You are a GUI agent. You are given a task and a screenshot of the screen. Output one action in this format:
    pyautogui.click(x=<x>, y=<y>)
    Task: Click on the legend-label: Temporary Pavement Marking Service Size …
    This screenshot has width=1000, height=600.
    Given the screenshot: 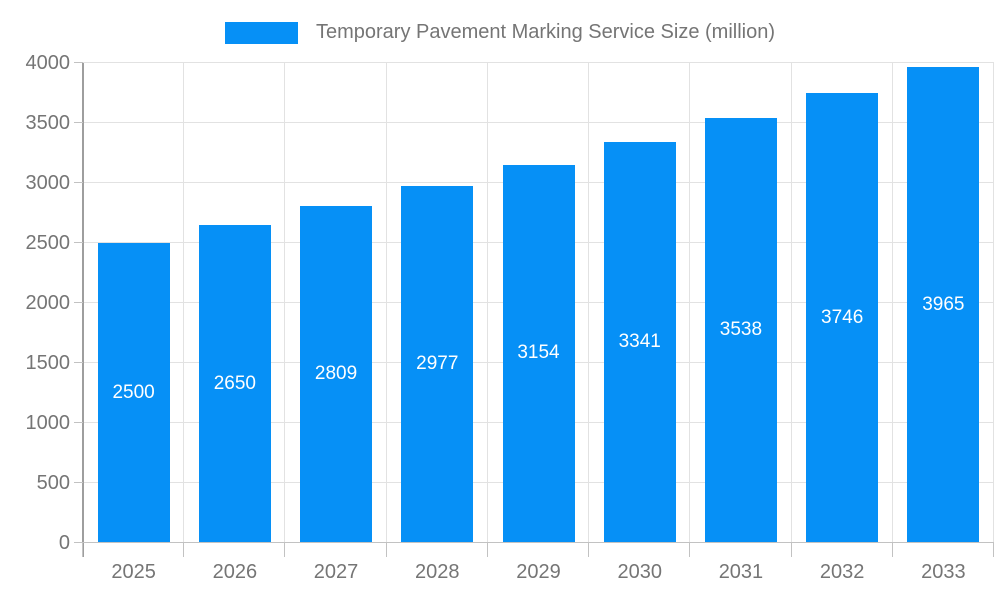 What is the action you would take?
    pyautogui.click(x=545, y=32)
    